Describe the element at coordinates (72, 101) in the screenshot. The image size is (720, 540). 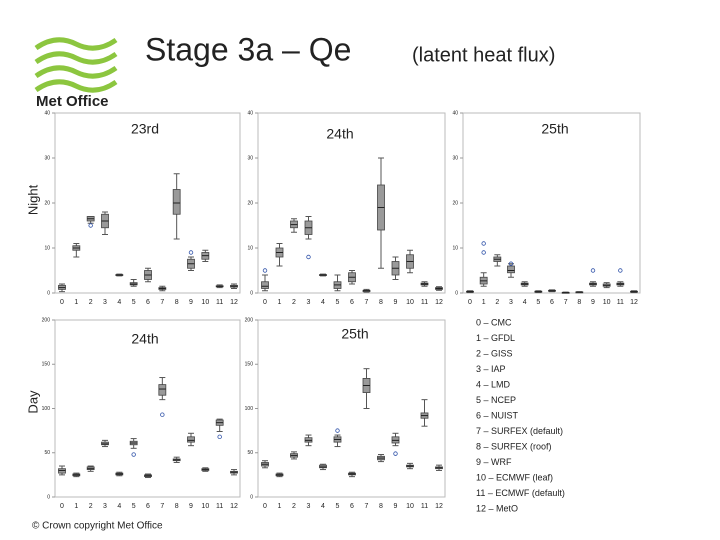
I see `logo-text: Met Office` at that location.